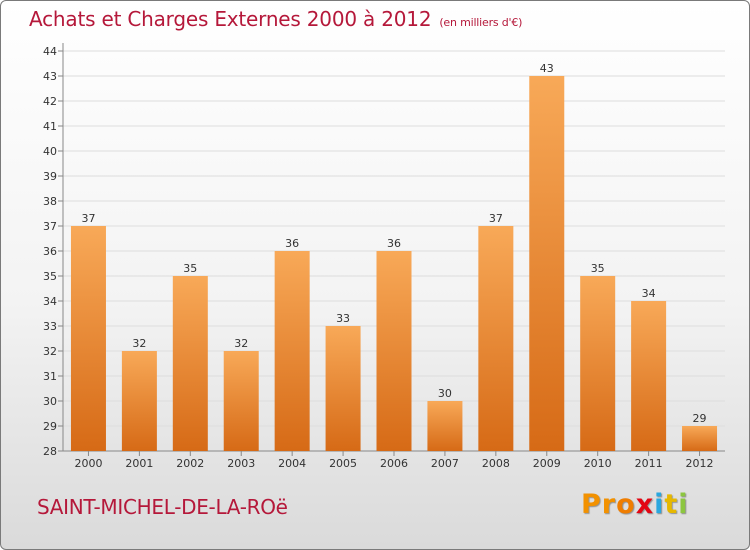  I want to click on bar-2012, so click(700, 438).